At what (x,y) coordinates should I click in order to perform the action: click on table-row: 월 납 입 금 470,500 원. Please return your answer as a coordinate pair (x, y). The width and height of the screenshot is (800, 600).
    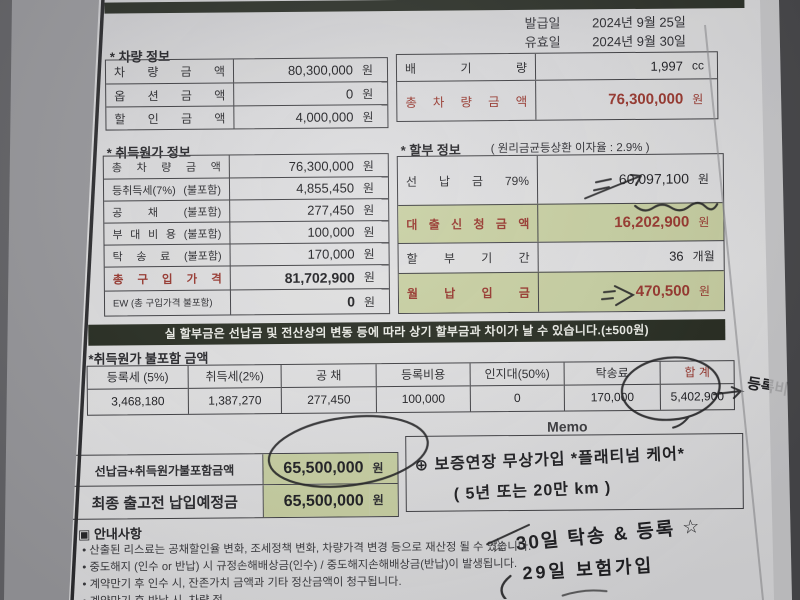
    Looking at the image, I should click on (561, 292).